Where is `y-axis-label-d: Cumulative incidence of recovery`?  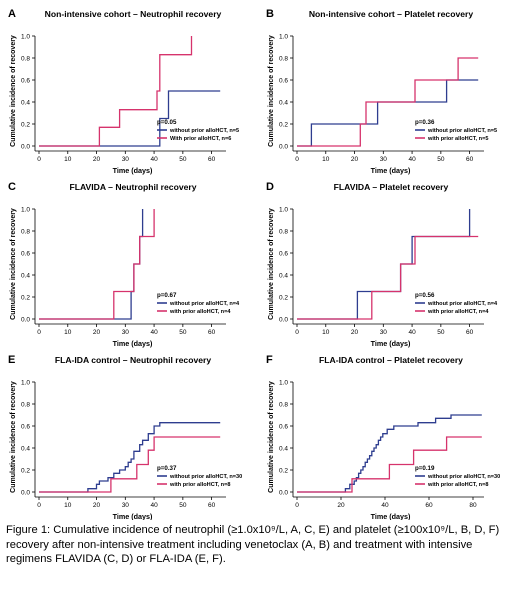
y-axis-label-d: Cumulative incidence of recovery is located at coordinates (271, 264).